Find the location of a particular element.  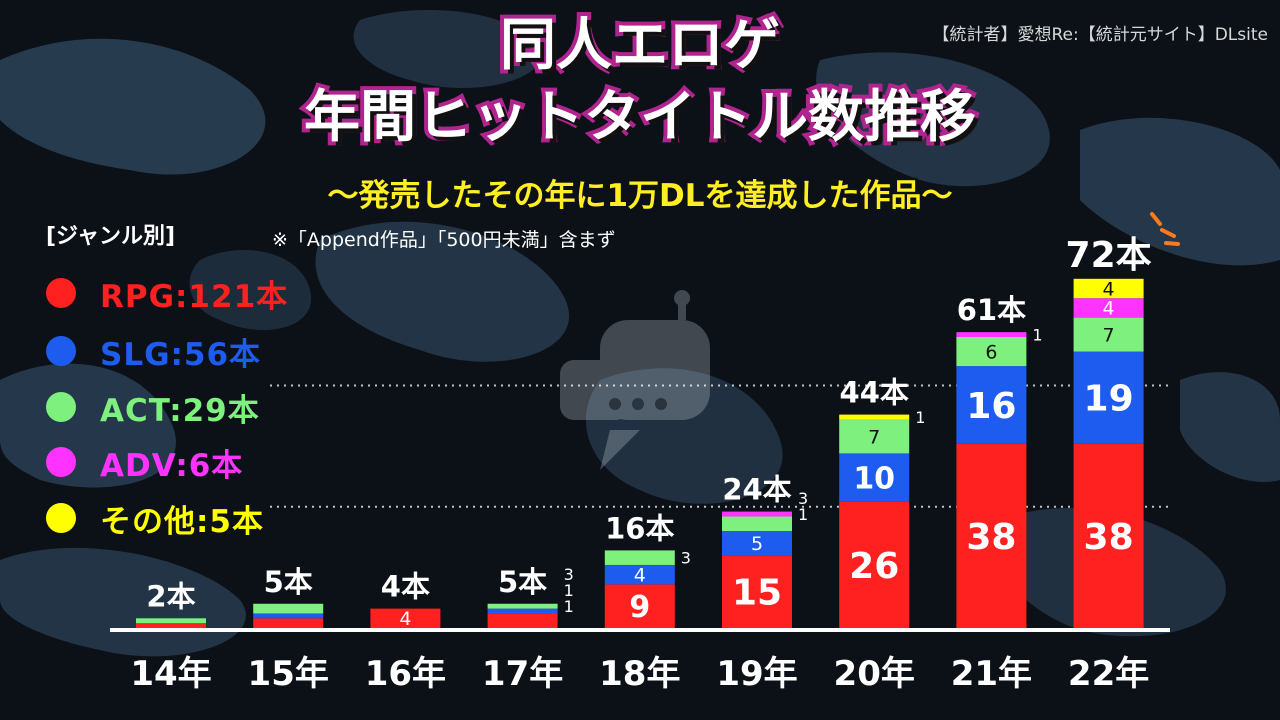

side-label-SLG-17年: 1 is located at coordinates (569, 590).